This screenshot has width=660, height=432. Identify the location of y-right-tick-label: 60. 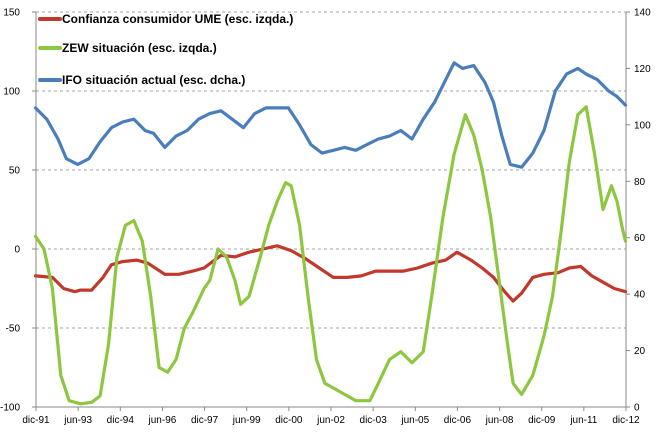
(640, 238).